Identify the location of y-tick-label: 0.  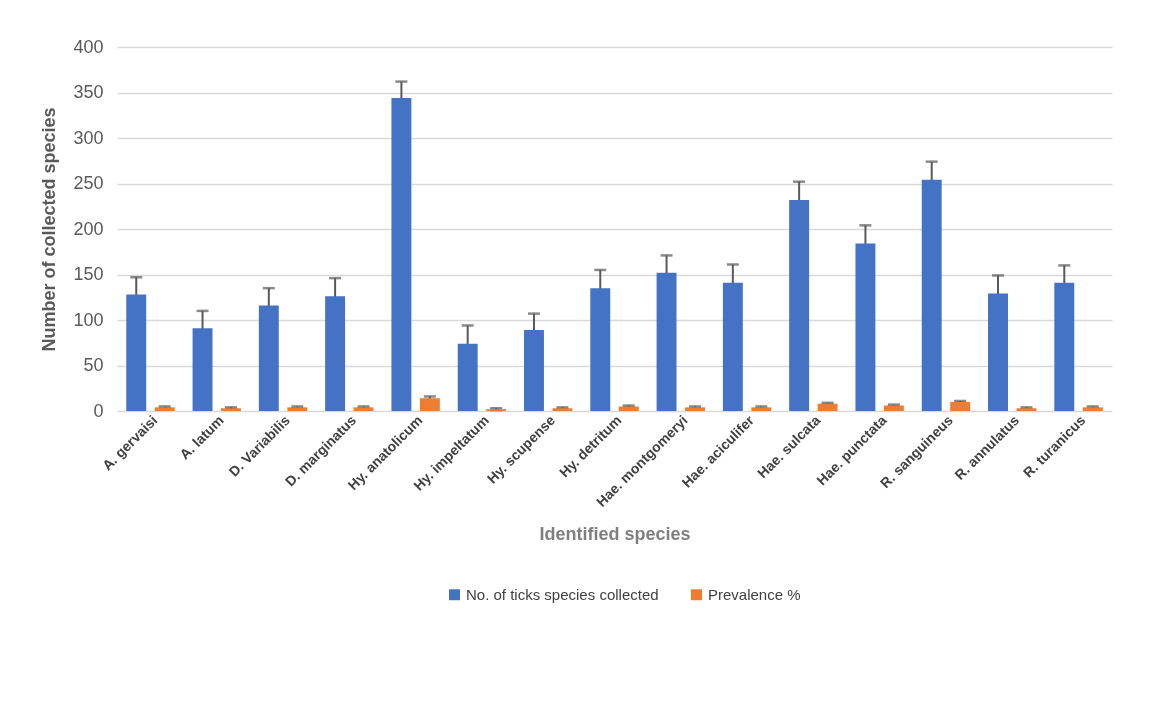
(98, 410).